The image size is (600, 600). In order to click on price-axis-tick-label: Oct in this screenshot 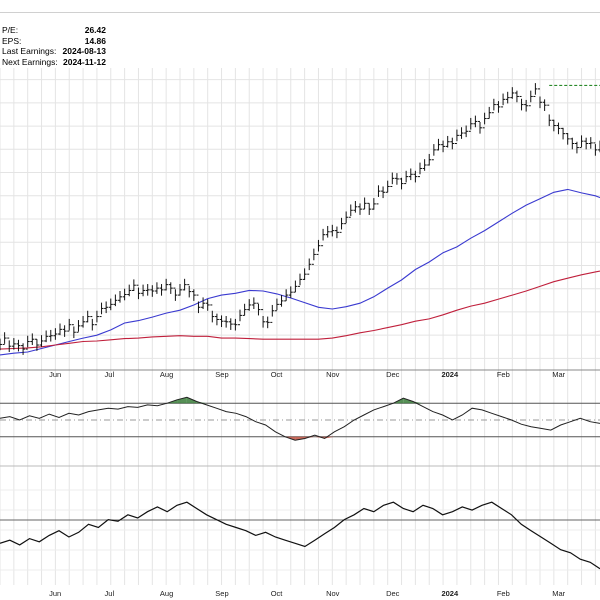, I will do `click(277, 374)`.